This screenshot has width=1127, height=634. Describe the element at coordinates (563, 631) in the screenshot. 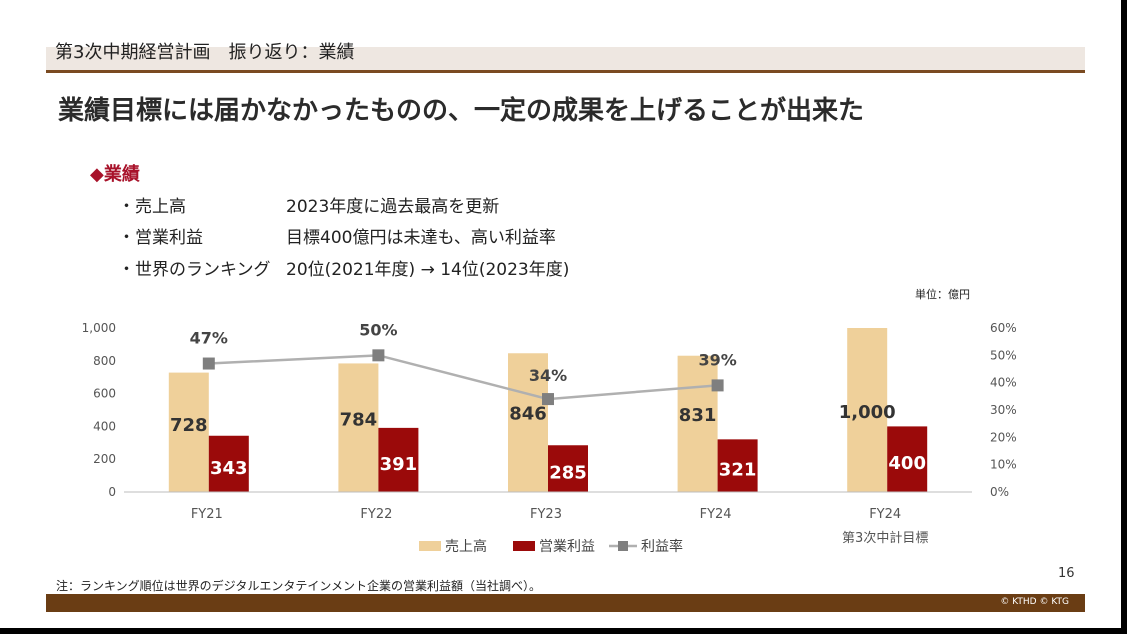

I see `frame-edge-bottom` at that location.